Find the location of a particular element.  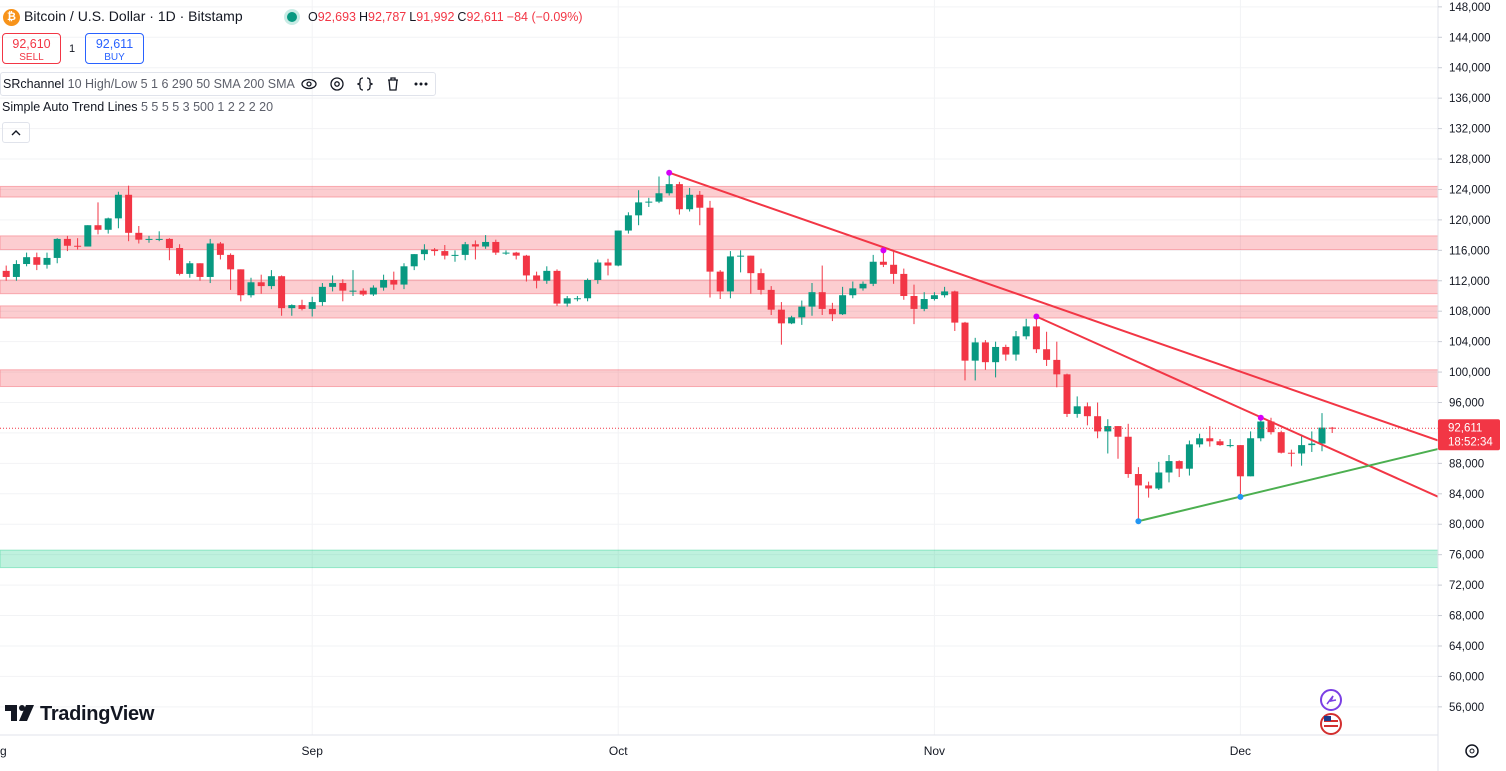

delete-icon is located at coordinates (393, 84).